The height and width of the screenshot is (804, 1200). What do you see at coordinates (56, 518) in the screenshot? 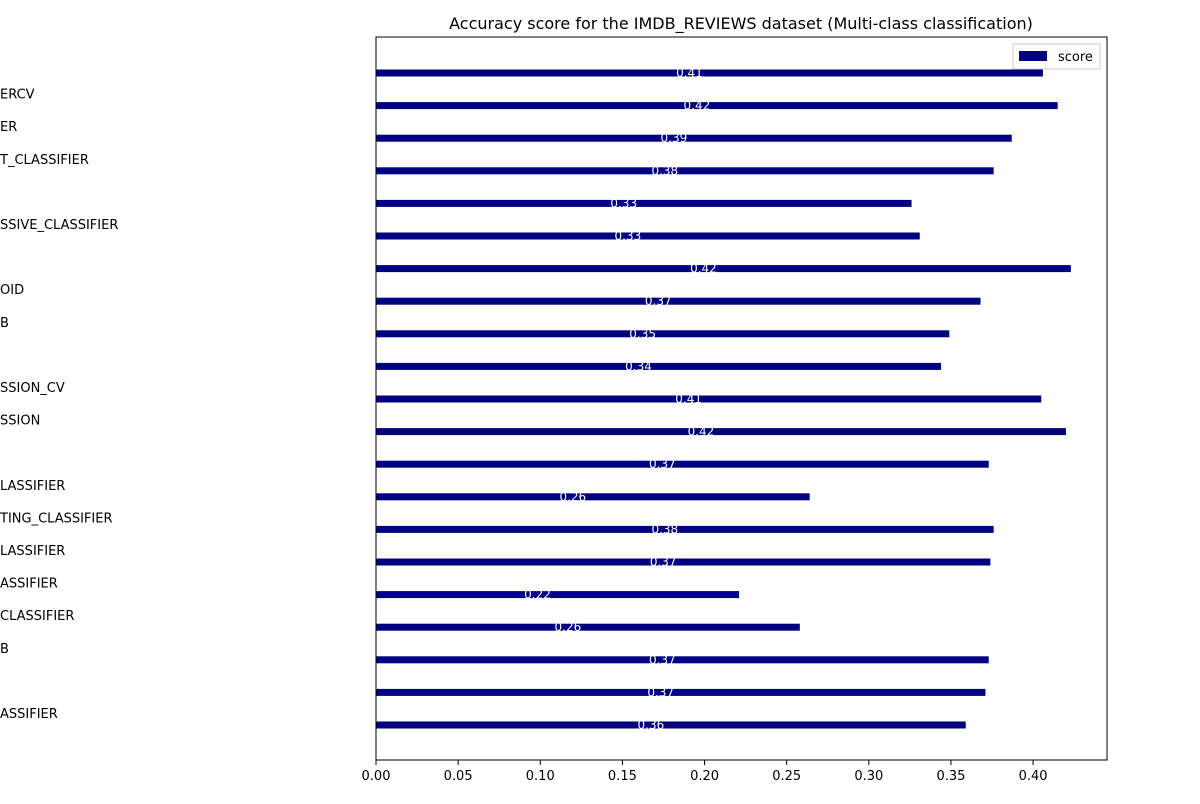
I see `category-label: TING_CLASSIFIER` at bounding box center [56, 518].